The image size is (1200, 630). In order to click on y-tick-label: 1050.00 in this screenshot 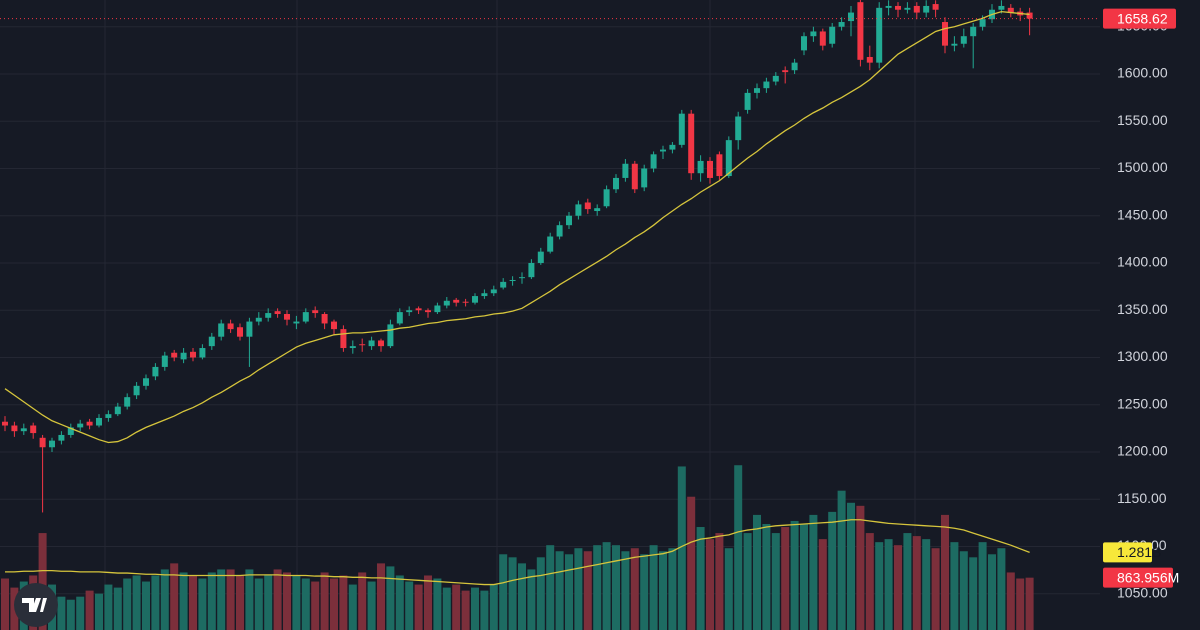, I will do `click(1142, 592)`.